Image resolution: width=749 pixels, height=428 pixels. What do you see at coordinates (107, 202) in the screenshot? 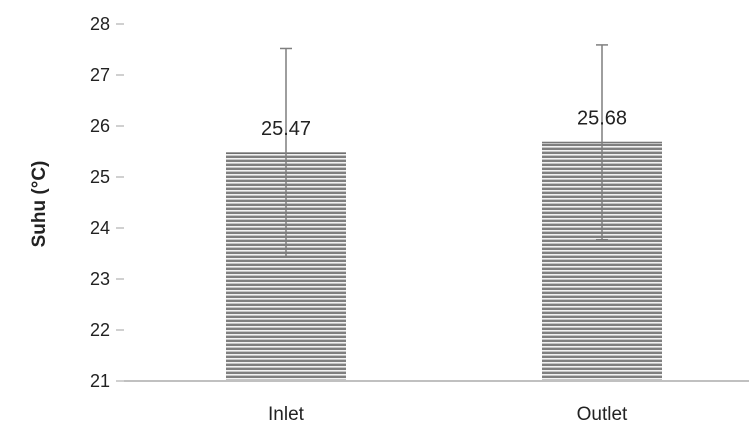
I see `y-axis-ticks: 21 22 23 24 25 26 27 28` at bounding box center [107, 202].